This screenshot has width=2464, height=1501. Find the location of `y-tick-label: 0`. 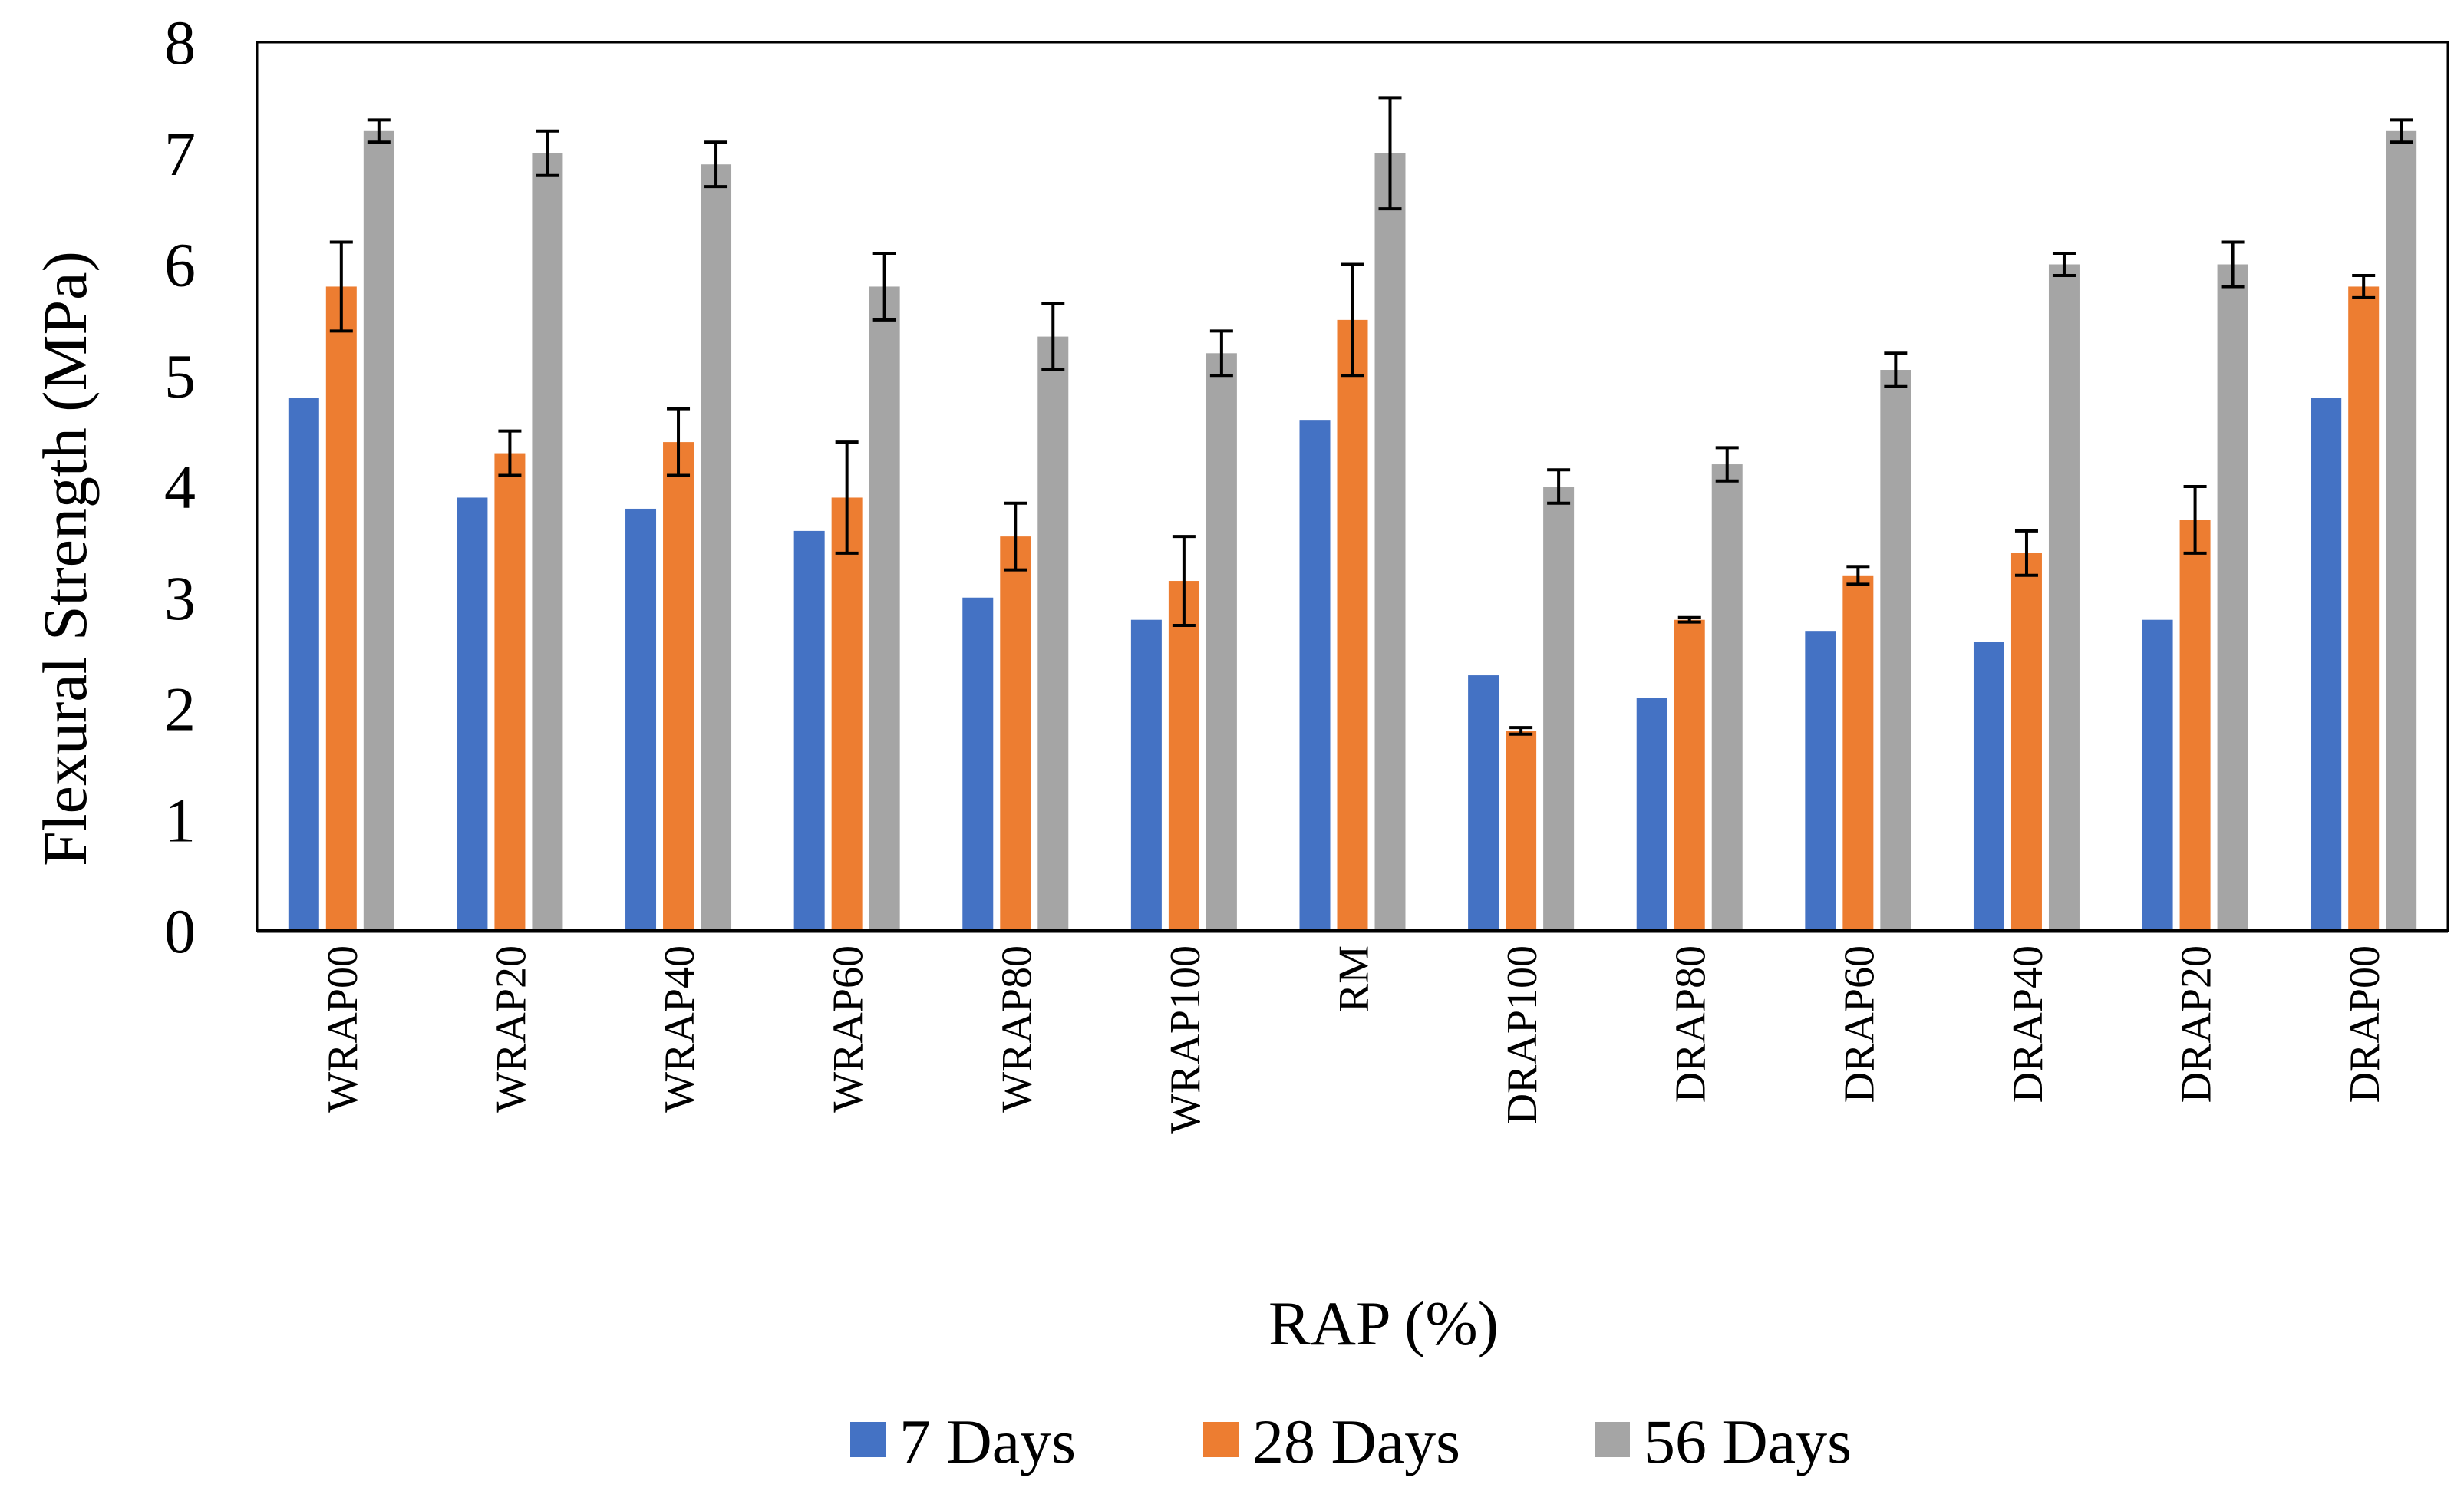

y-tick-label: 0 is located at coordinates (180, 931).